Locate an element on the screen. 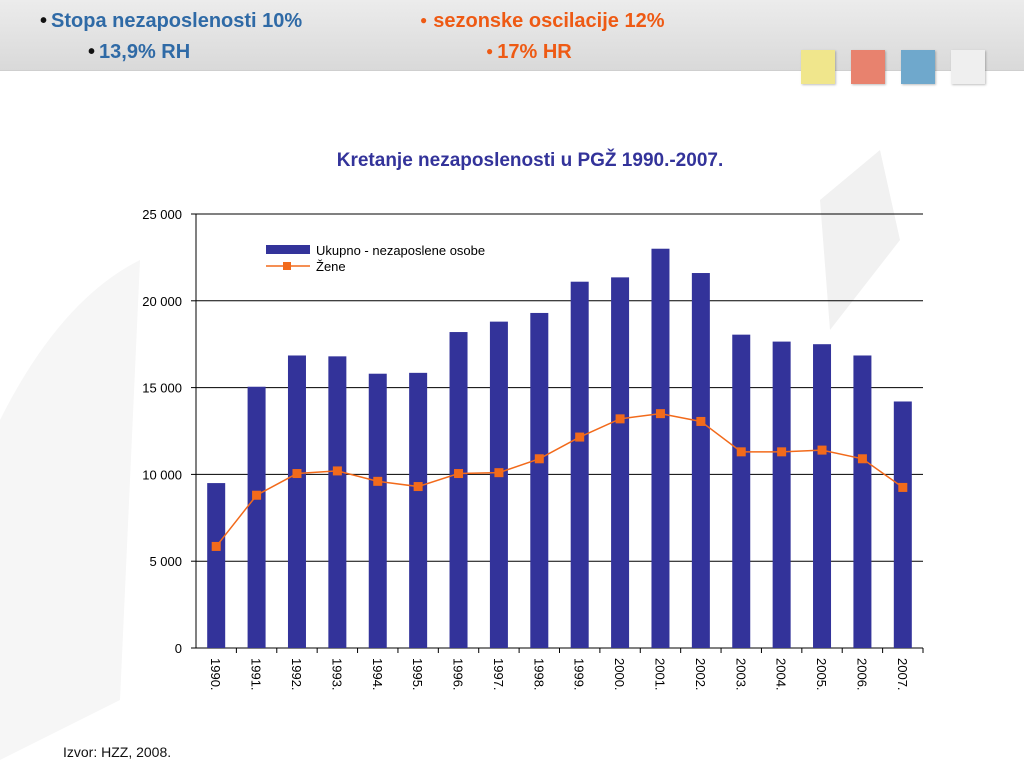 The width and height of the screenshot is (1024, 768). x-tick-label: 1999. is located at coordinates (579, 674).